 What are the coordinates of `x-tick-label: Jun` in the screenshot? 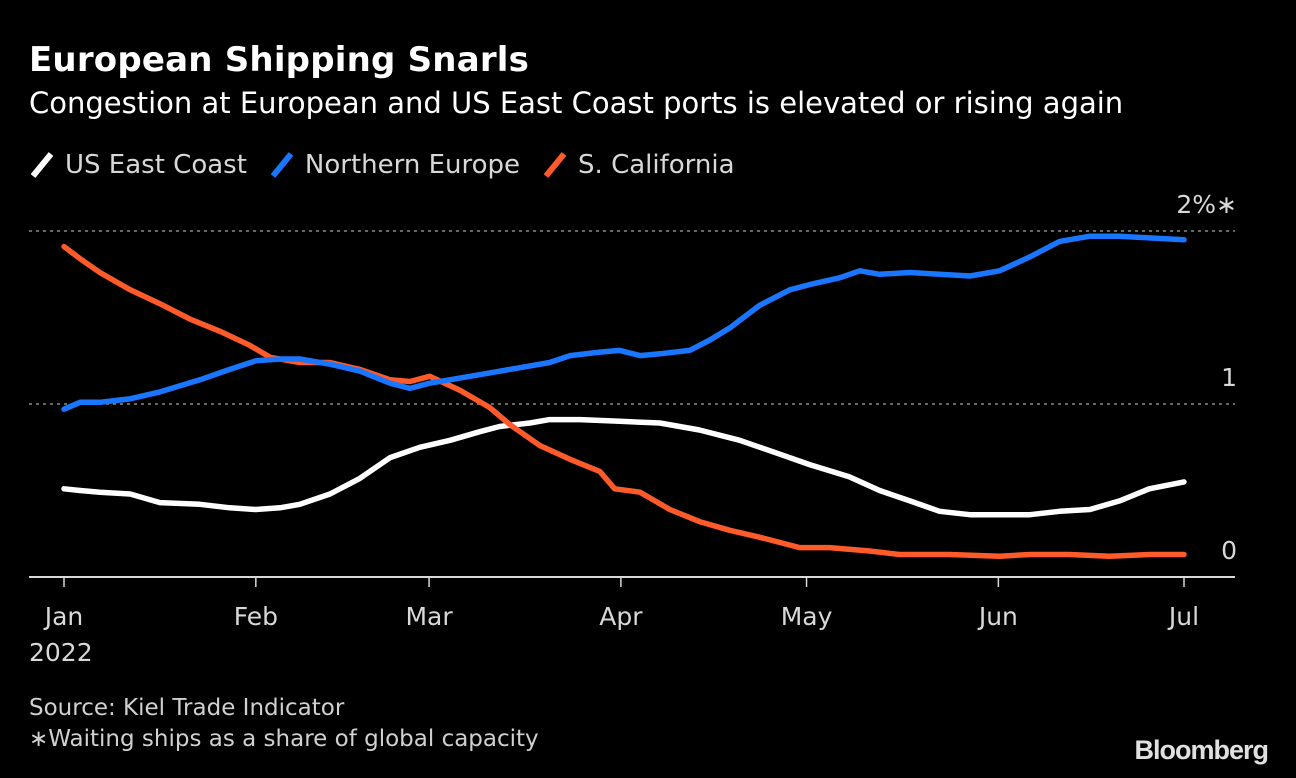 It's located at (997, 616).